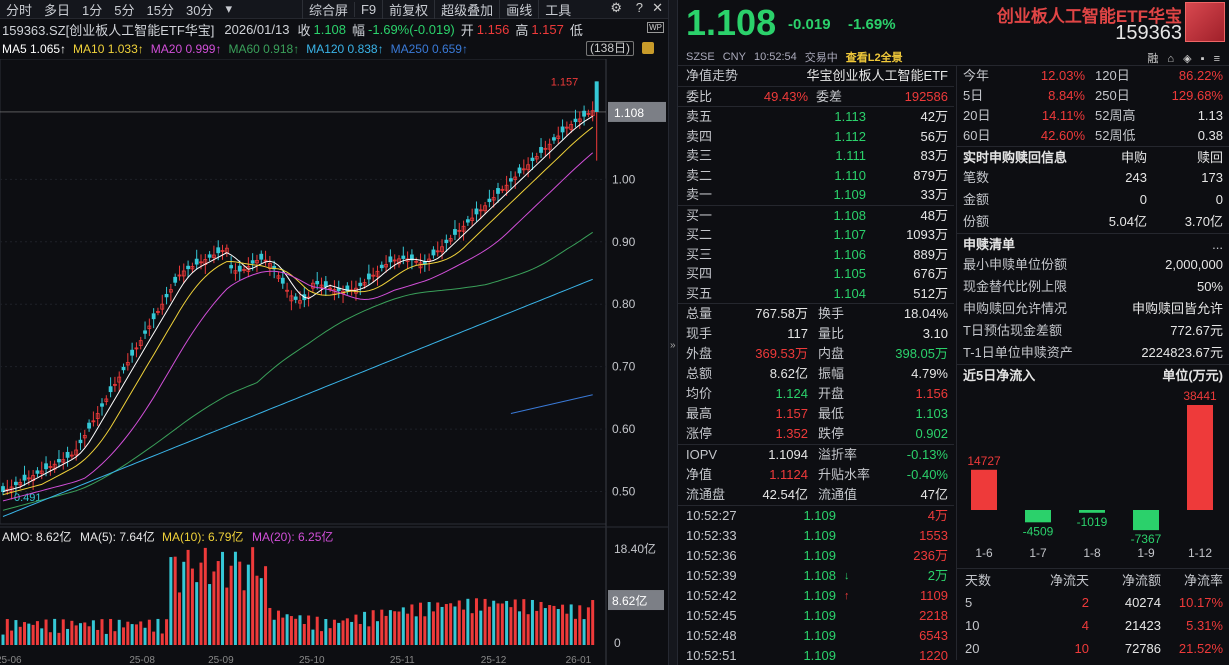 The width and height of the screenshot is (1229, 665). I want to click on day-range-button: (138日), so click(609, 48).